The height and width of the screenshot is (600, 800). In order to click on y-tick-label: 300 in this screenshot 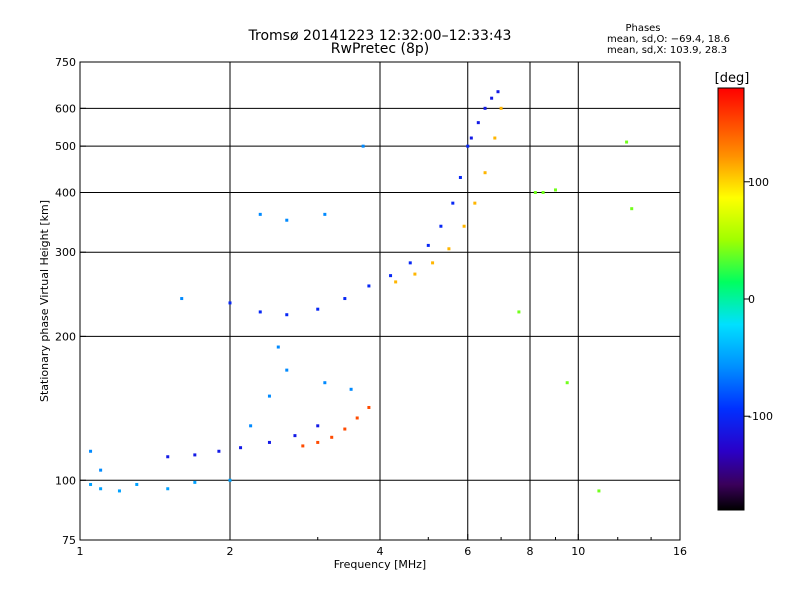, I will do `click(65, 252)`.